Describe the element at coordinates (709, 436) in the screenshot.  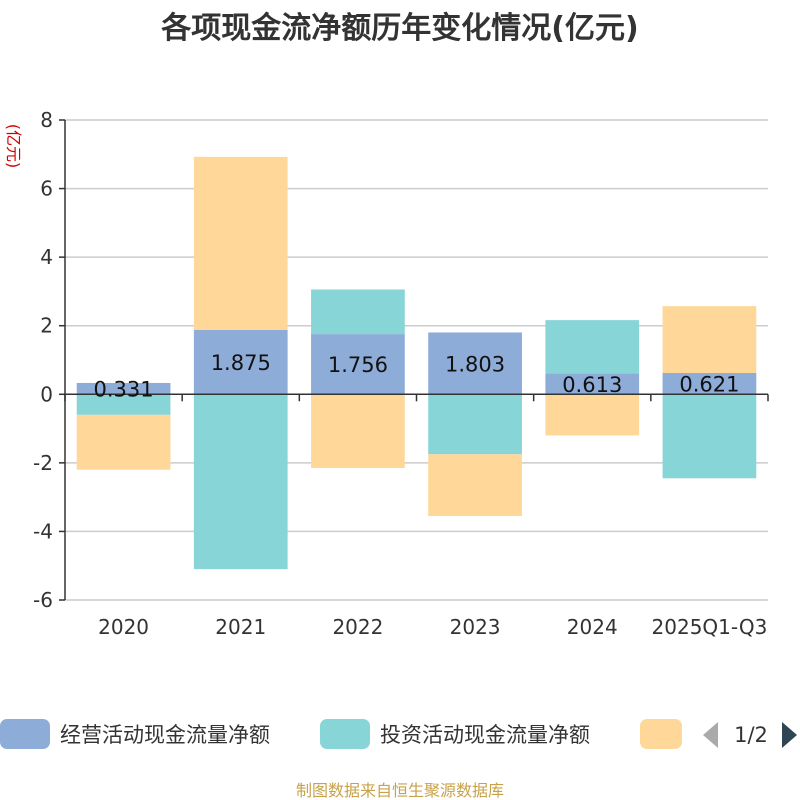
I see `bar-investing-2025q1-q3` at that location.